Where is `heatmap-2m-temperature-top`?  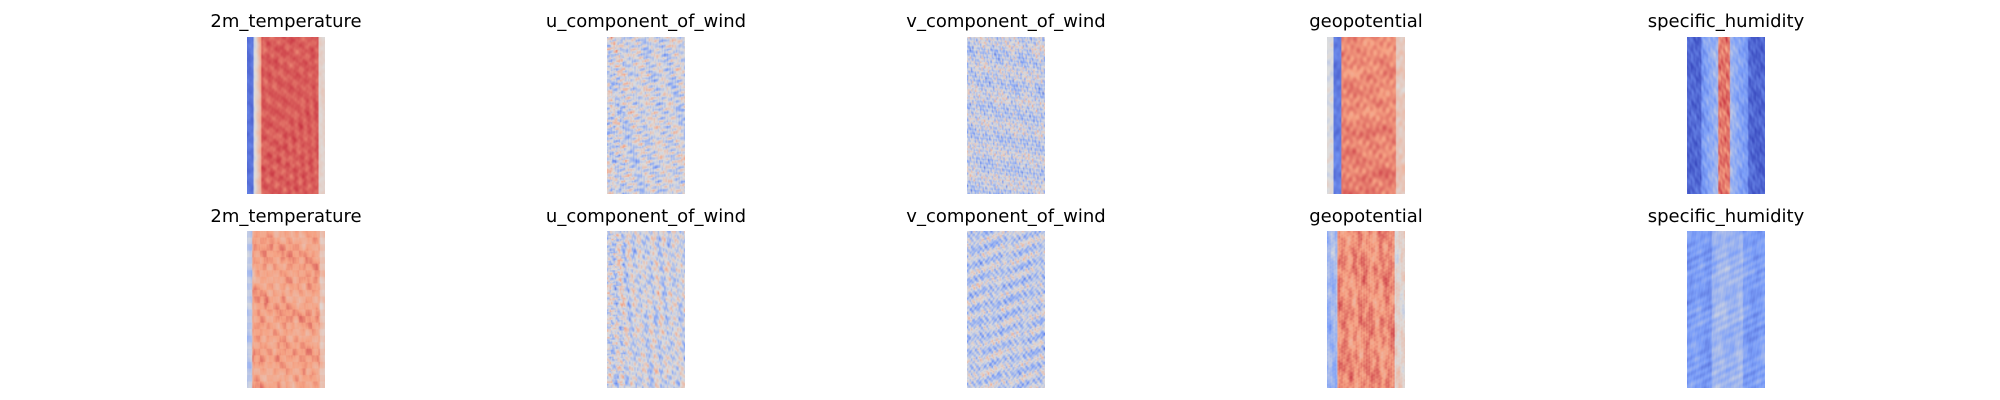
heatmap-2m-temperature-top is located at coordinates (286, 115).